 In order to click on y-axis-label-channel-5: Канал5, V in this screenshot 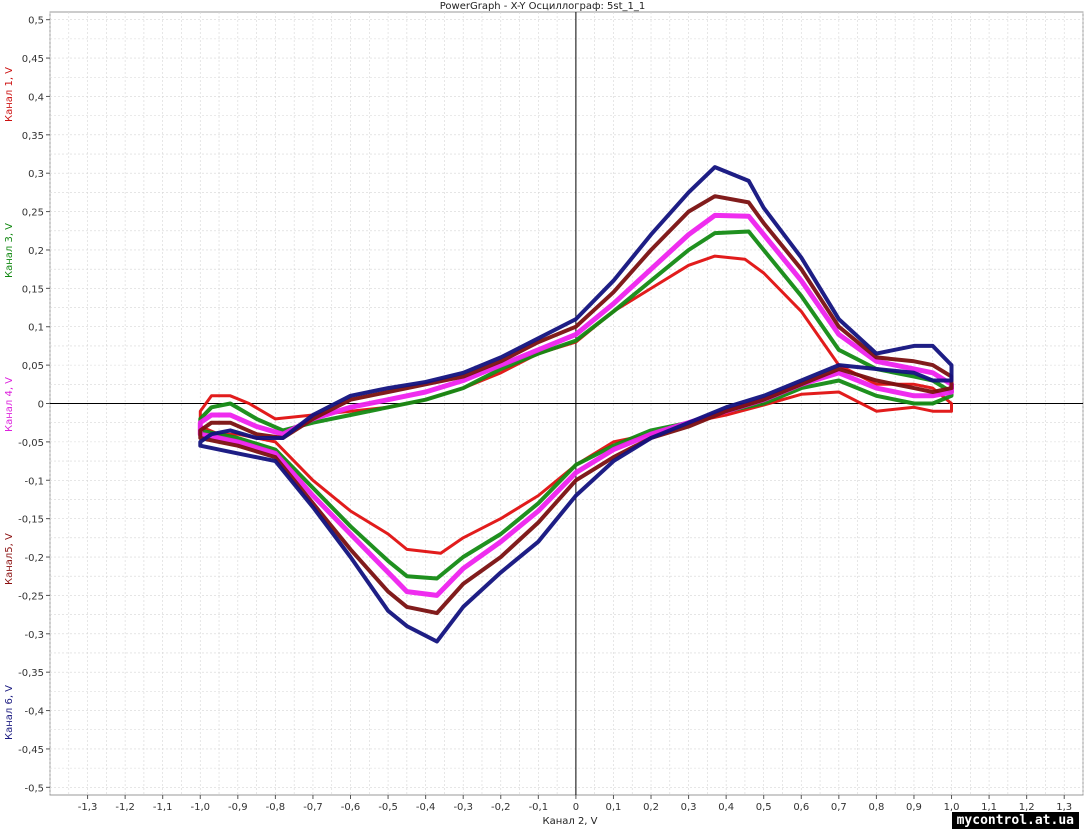, I will do `click(9, 559)`.